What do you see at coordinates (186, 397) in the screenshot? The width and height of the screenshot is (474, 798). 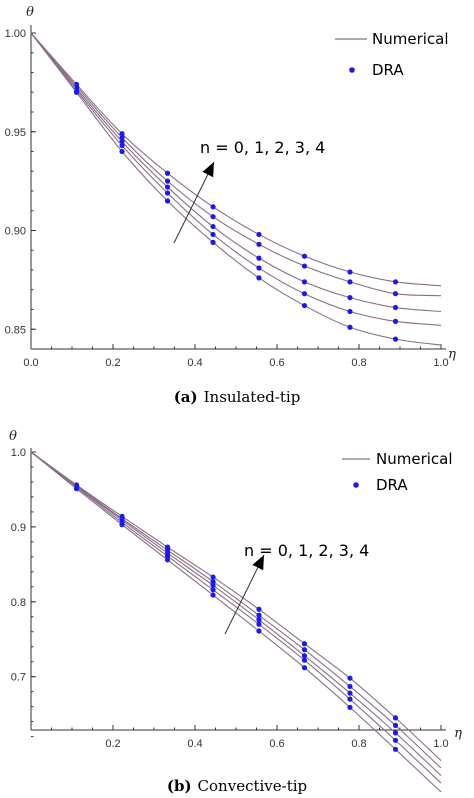 I see `caption-label: (a)` at bounding box center [186, 397].